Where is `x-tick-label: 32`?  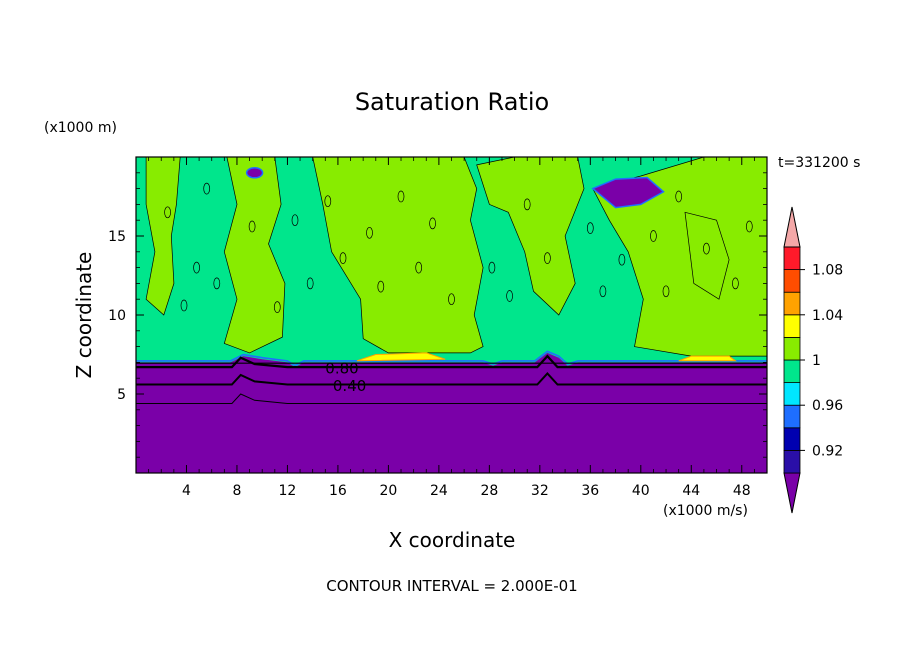 x-tick-label: 32 is located at coordinates (540, 491).